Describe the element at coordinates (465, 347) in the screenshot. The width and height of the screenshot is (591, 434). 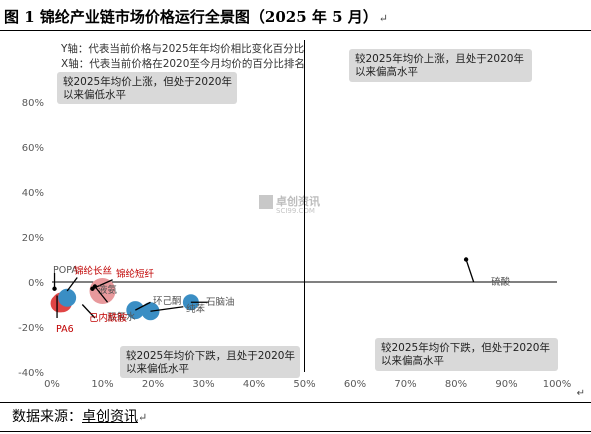
I see `quadrant-note-text: 较2025年均价下跌，但处于2020年` at that location.